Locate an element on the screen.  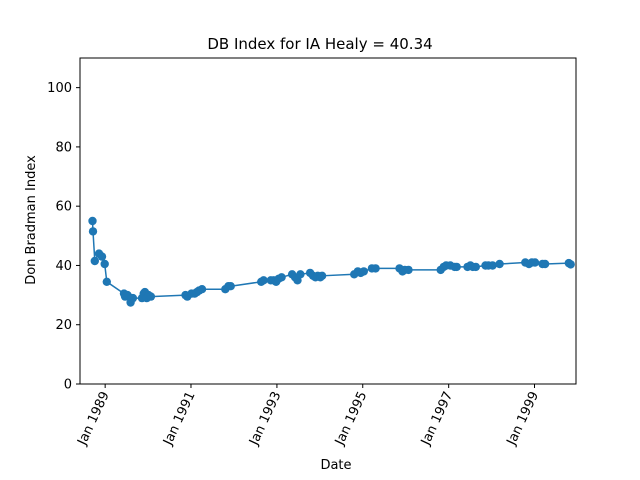
x-axis-label: Date is located at coordinates (335, 465).